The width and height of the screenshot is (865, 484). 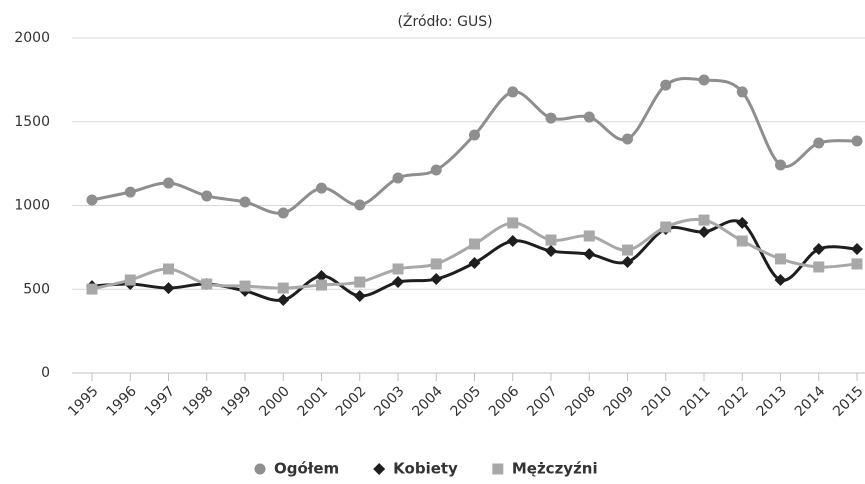 What do you see at coordinates (619, 401) in the screenshot?
I see `x-tick-label: 2009` at bounding box center [619, 401].